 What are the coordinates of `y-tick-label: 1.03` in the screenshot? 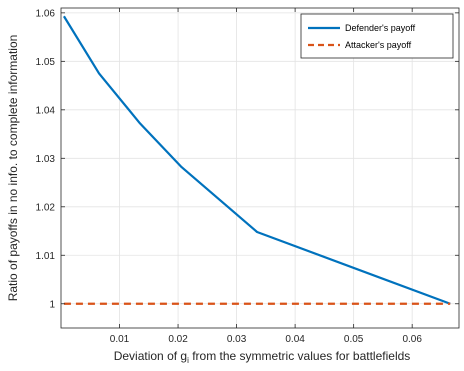 It's located at (46, 159).